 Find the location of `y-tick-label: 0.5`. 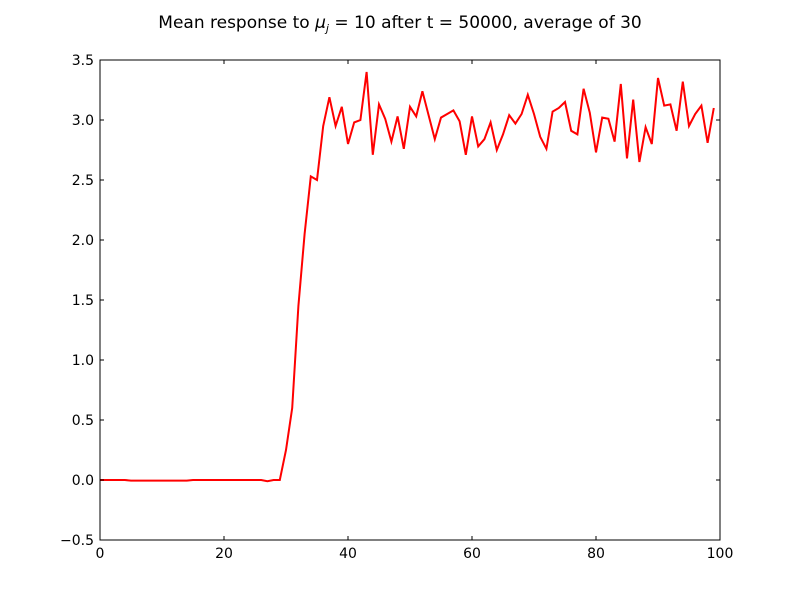

y-tick-label: 0.5 is located at coordinates (83, 421).